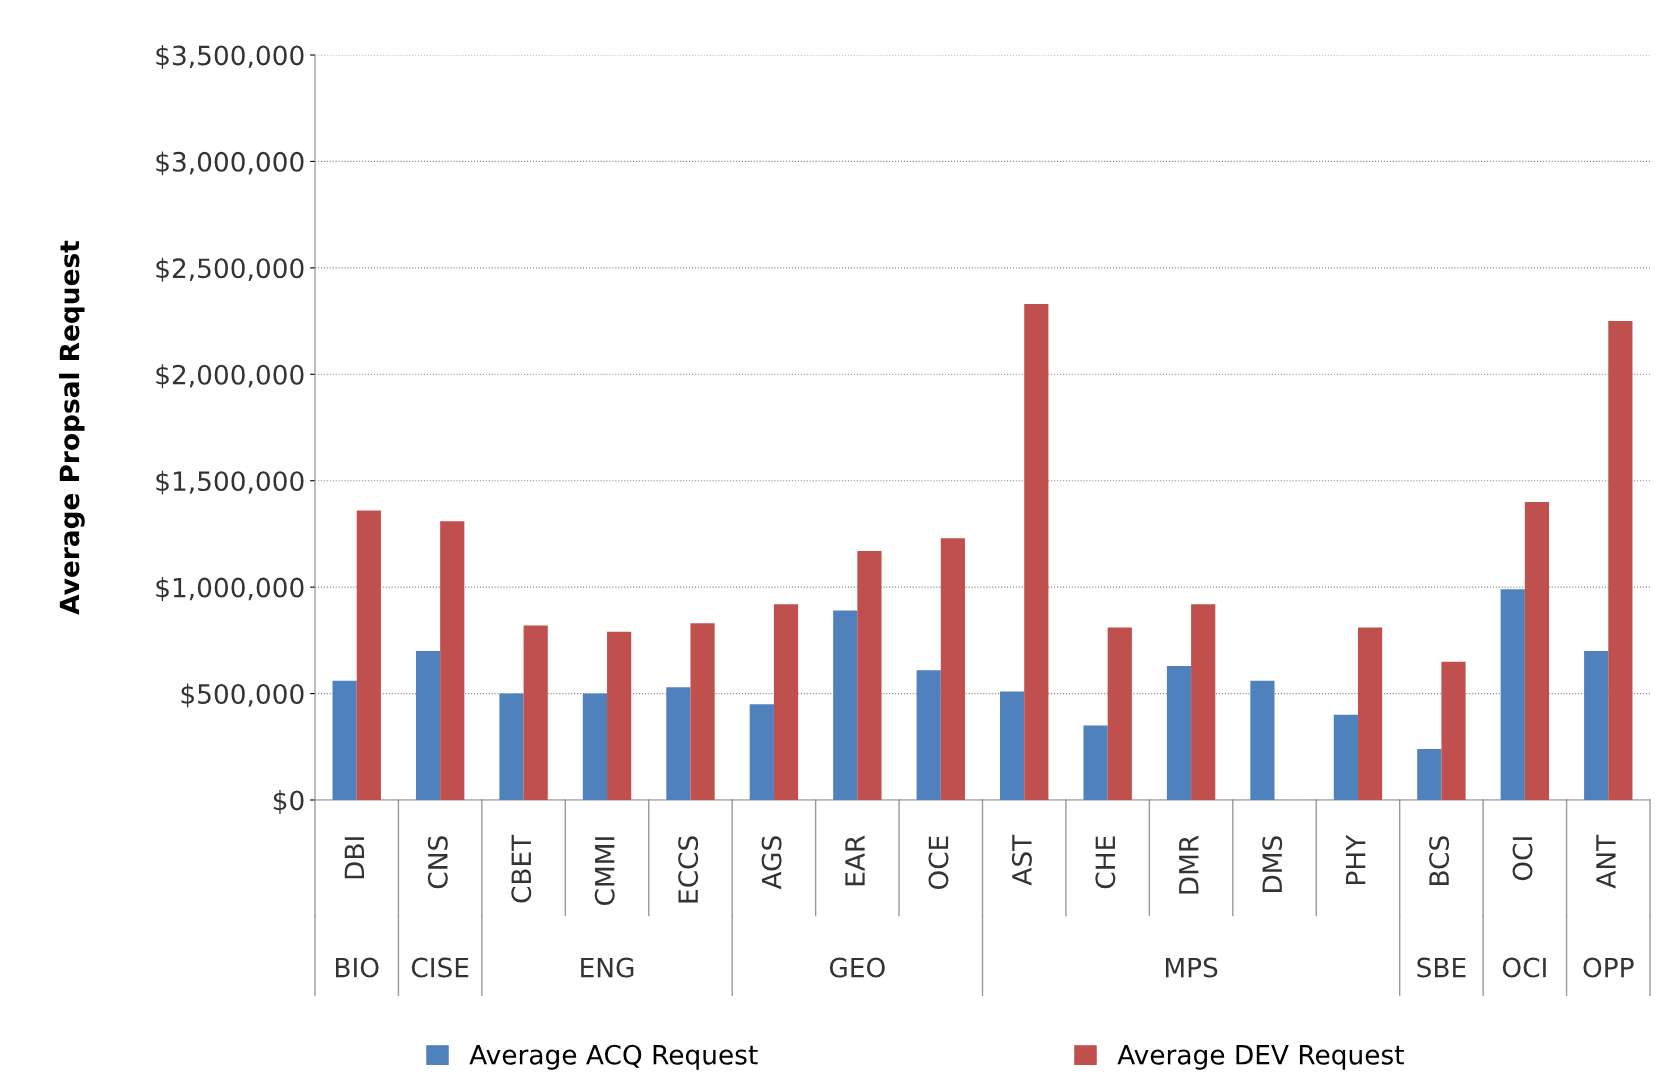 This screenshot has height=1076, width=1657. I want to click on text: SBE, so click(1441, 967).